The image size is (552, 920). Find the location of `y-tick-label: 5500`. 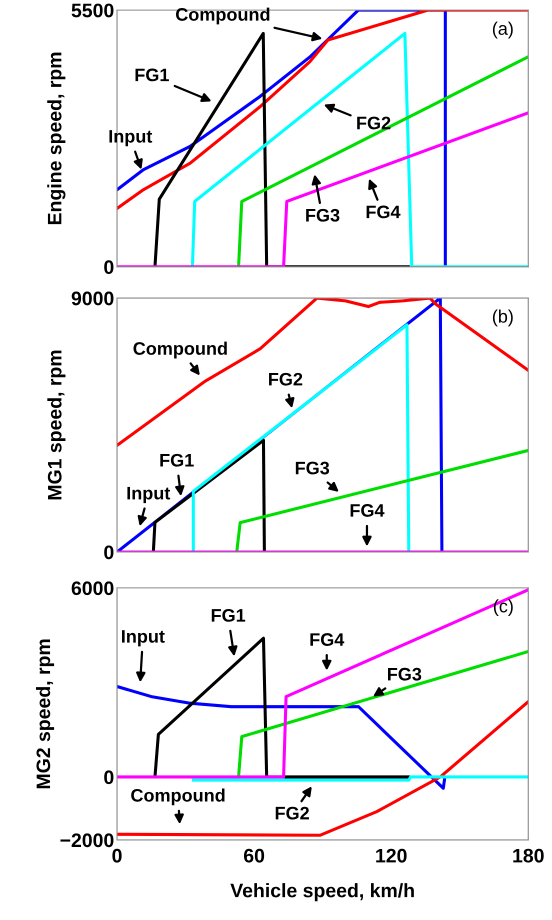

y-tick-label: 5500 is located at coordinates (93, 11).